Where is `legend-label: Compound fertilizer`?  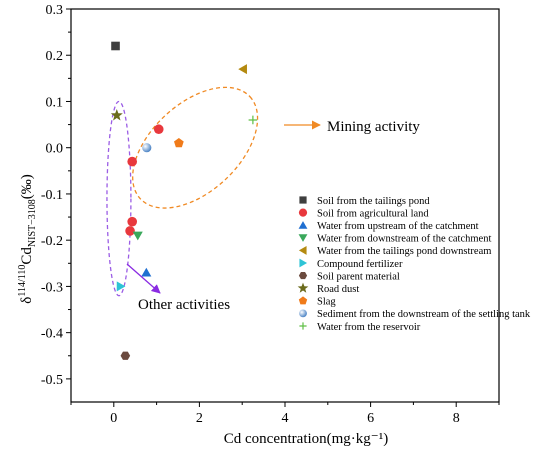
legend-label: Compound fertilizer is located at coordinates (360, 264).